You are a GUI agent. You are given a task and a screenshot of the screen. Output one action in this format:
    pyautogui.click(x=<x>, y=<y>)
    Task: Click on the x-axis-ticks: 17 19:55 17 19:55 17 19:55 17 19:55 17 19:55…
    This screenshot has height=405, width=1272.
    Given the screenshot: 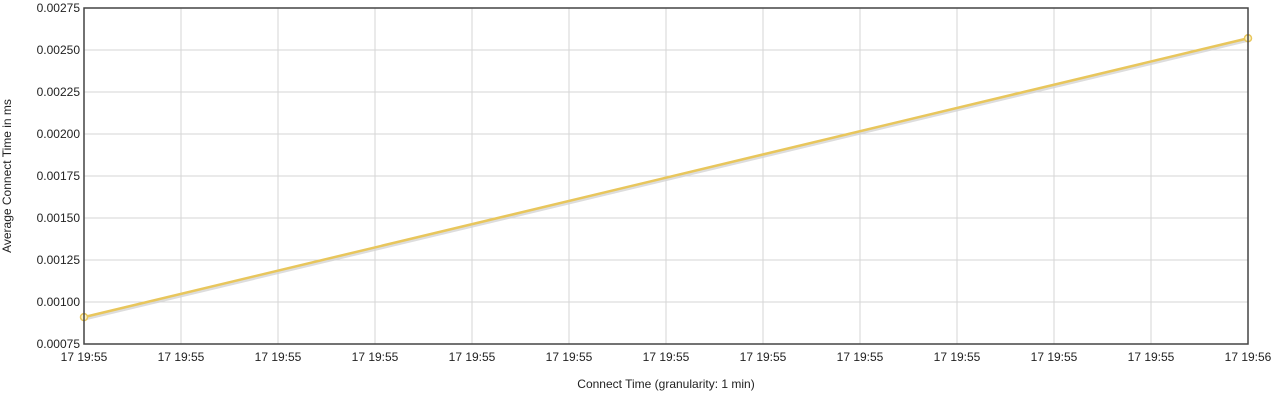 What is the action you would take?
    pyautogui.click(x=666, y=357)
    